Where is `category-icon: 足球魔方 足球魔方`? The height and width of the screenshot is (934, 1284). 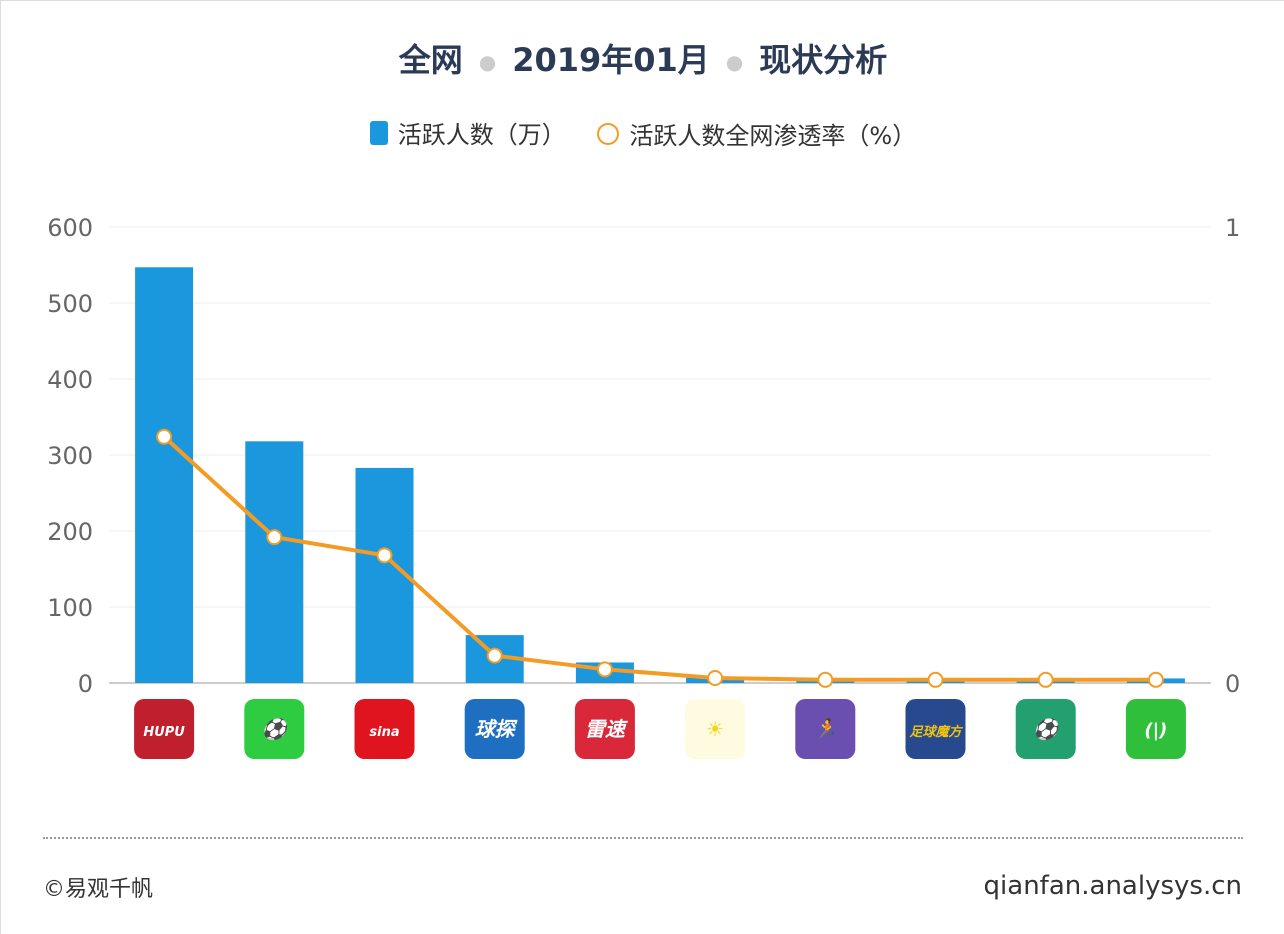 category-icon: 足球魔方 足球魔方 is located at coordinates (935, 729).